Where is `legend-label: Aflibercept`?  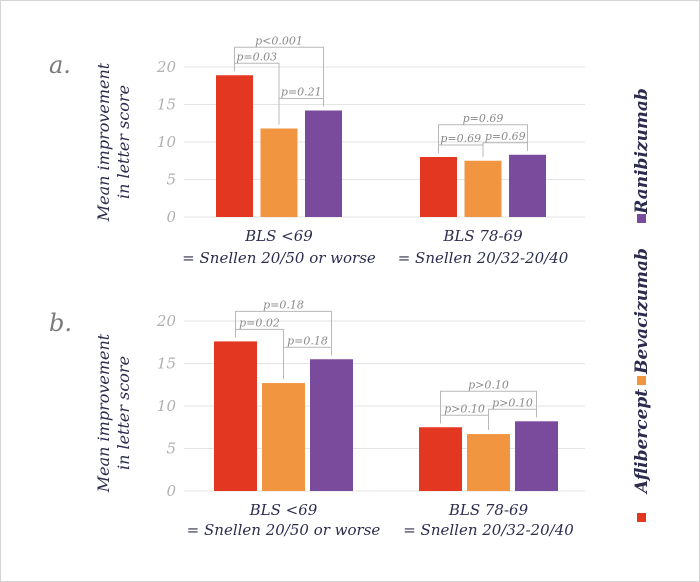 legend-label: Aflibercept is located at coordinates (642, 442).